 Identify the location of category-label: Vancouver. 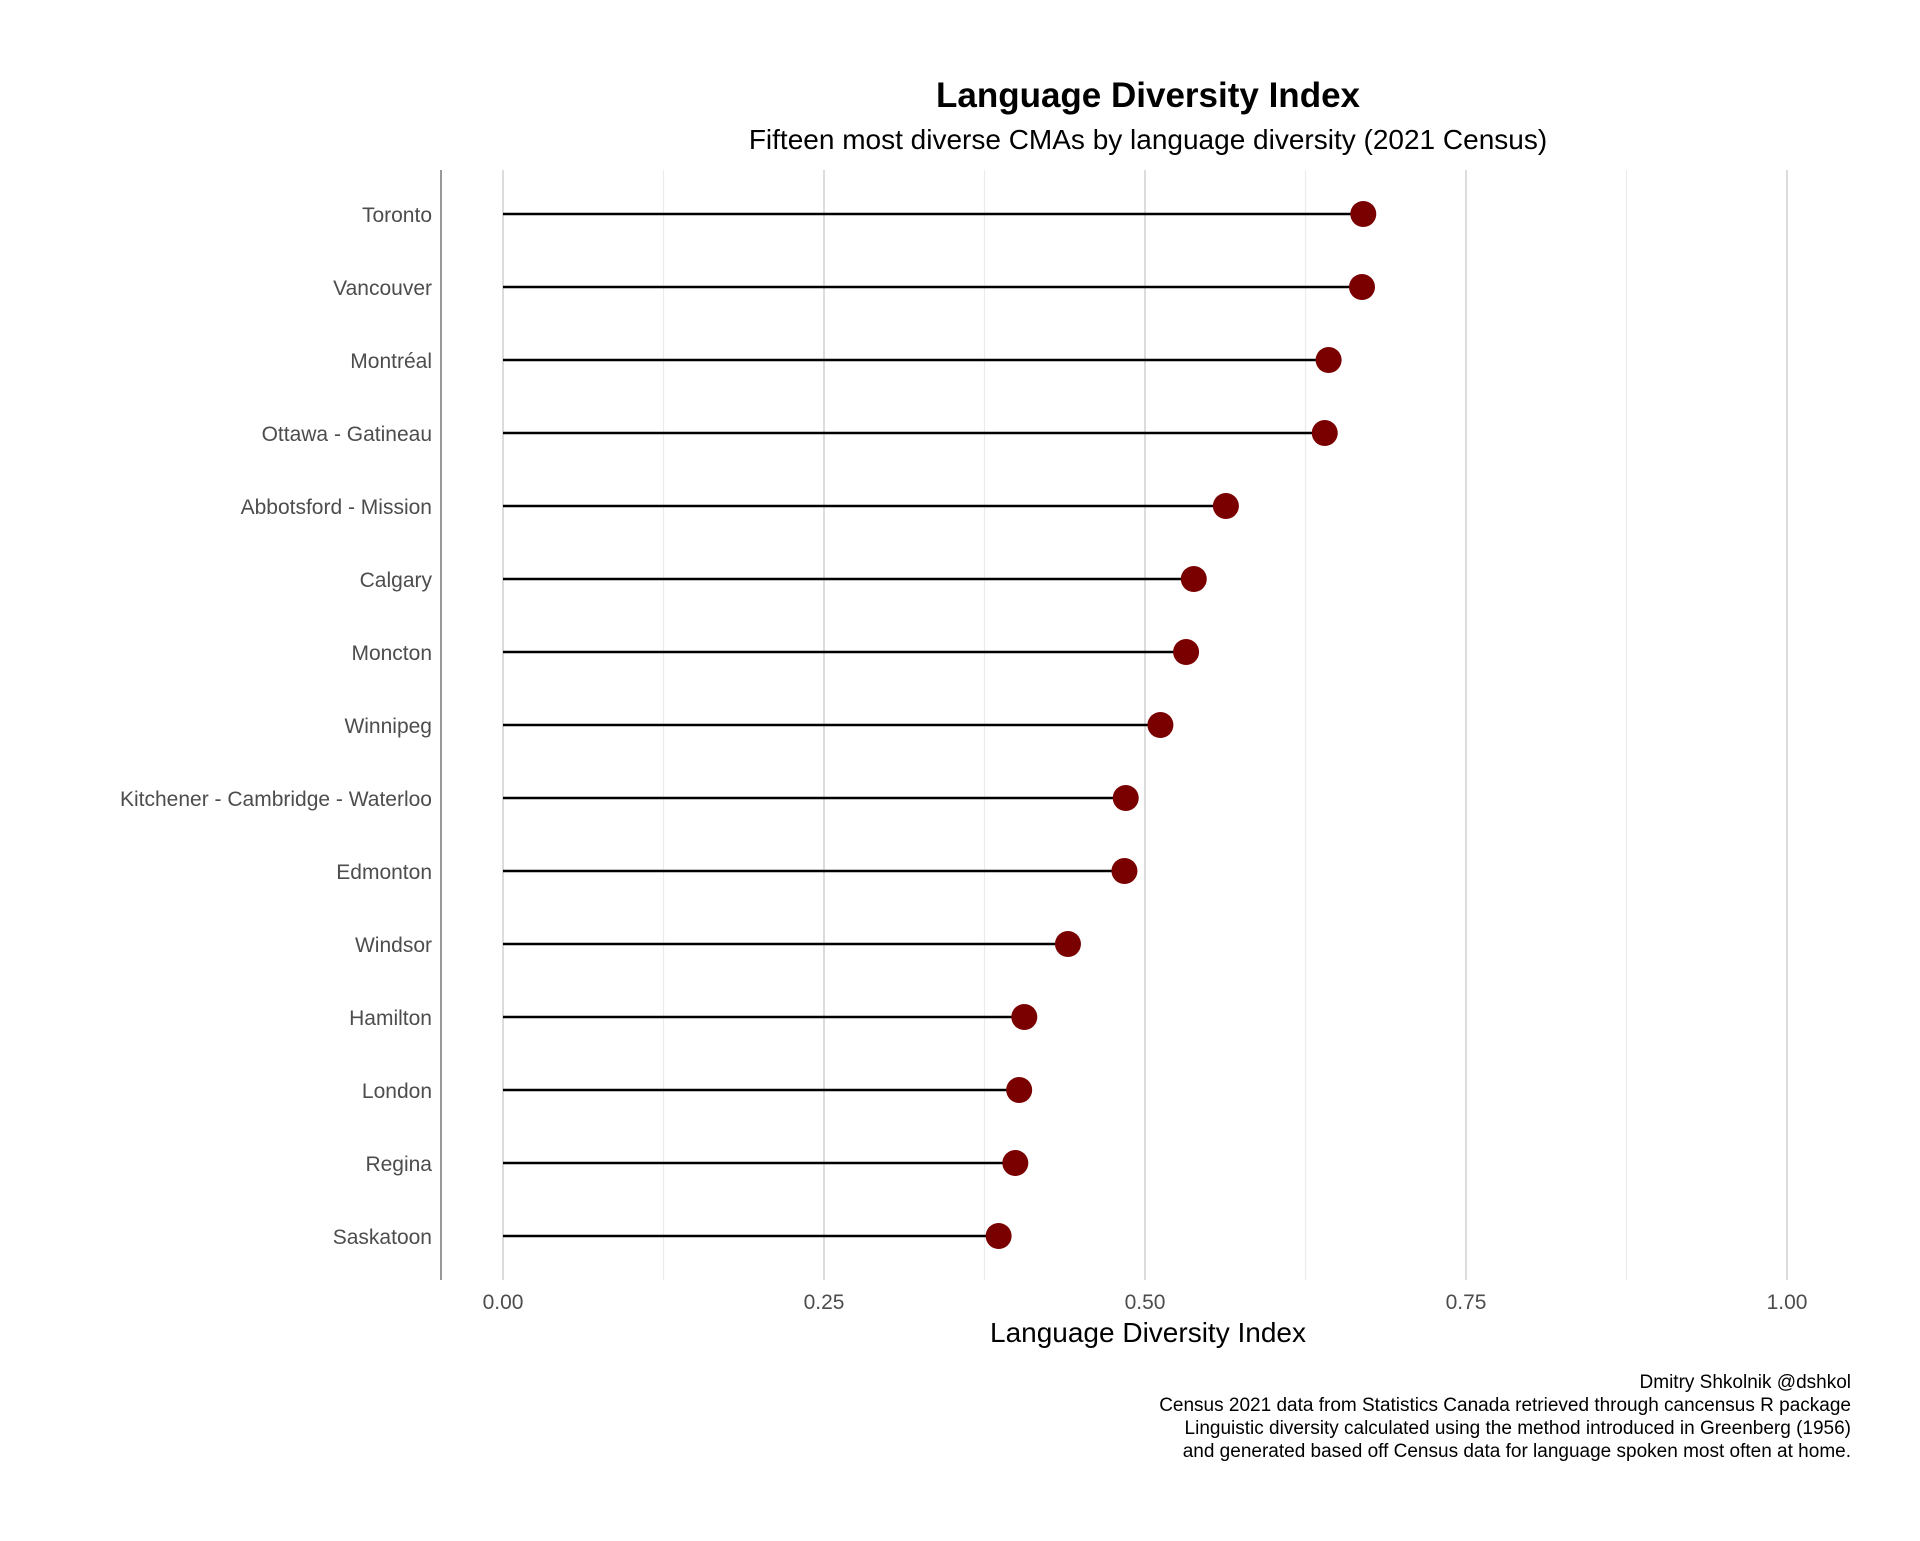
(382, 288).